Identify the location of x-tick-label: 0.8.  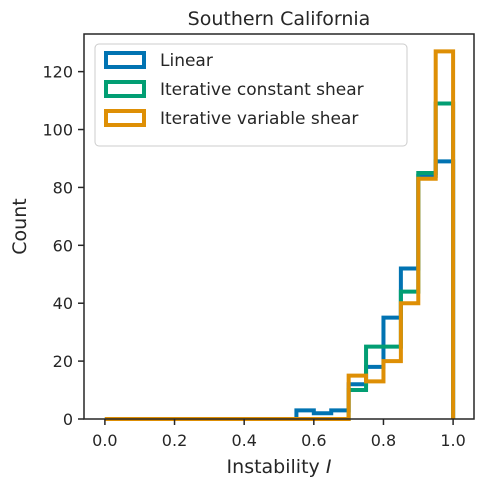
(383, 440).